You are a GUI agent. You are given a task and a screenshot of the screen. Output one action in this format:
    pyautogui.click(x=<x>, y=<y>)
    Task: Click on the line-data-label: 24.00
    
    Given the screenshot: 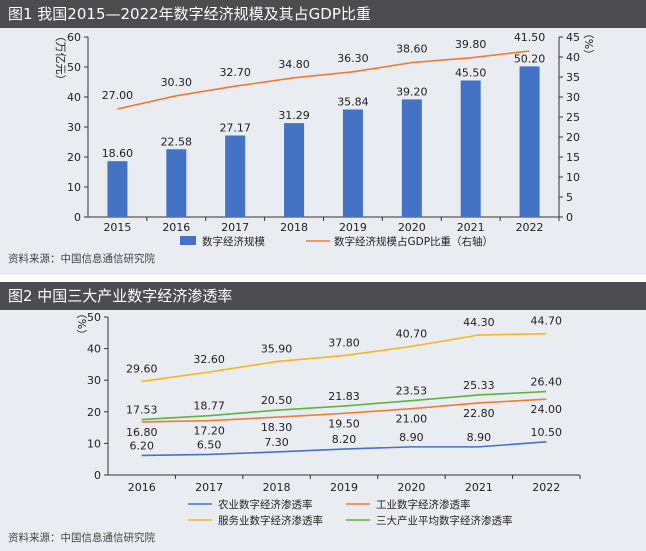 What is the action you would take?
    pyautogui.click(x=547, y=409)
    